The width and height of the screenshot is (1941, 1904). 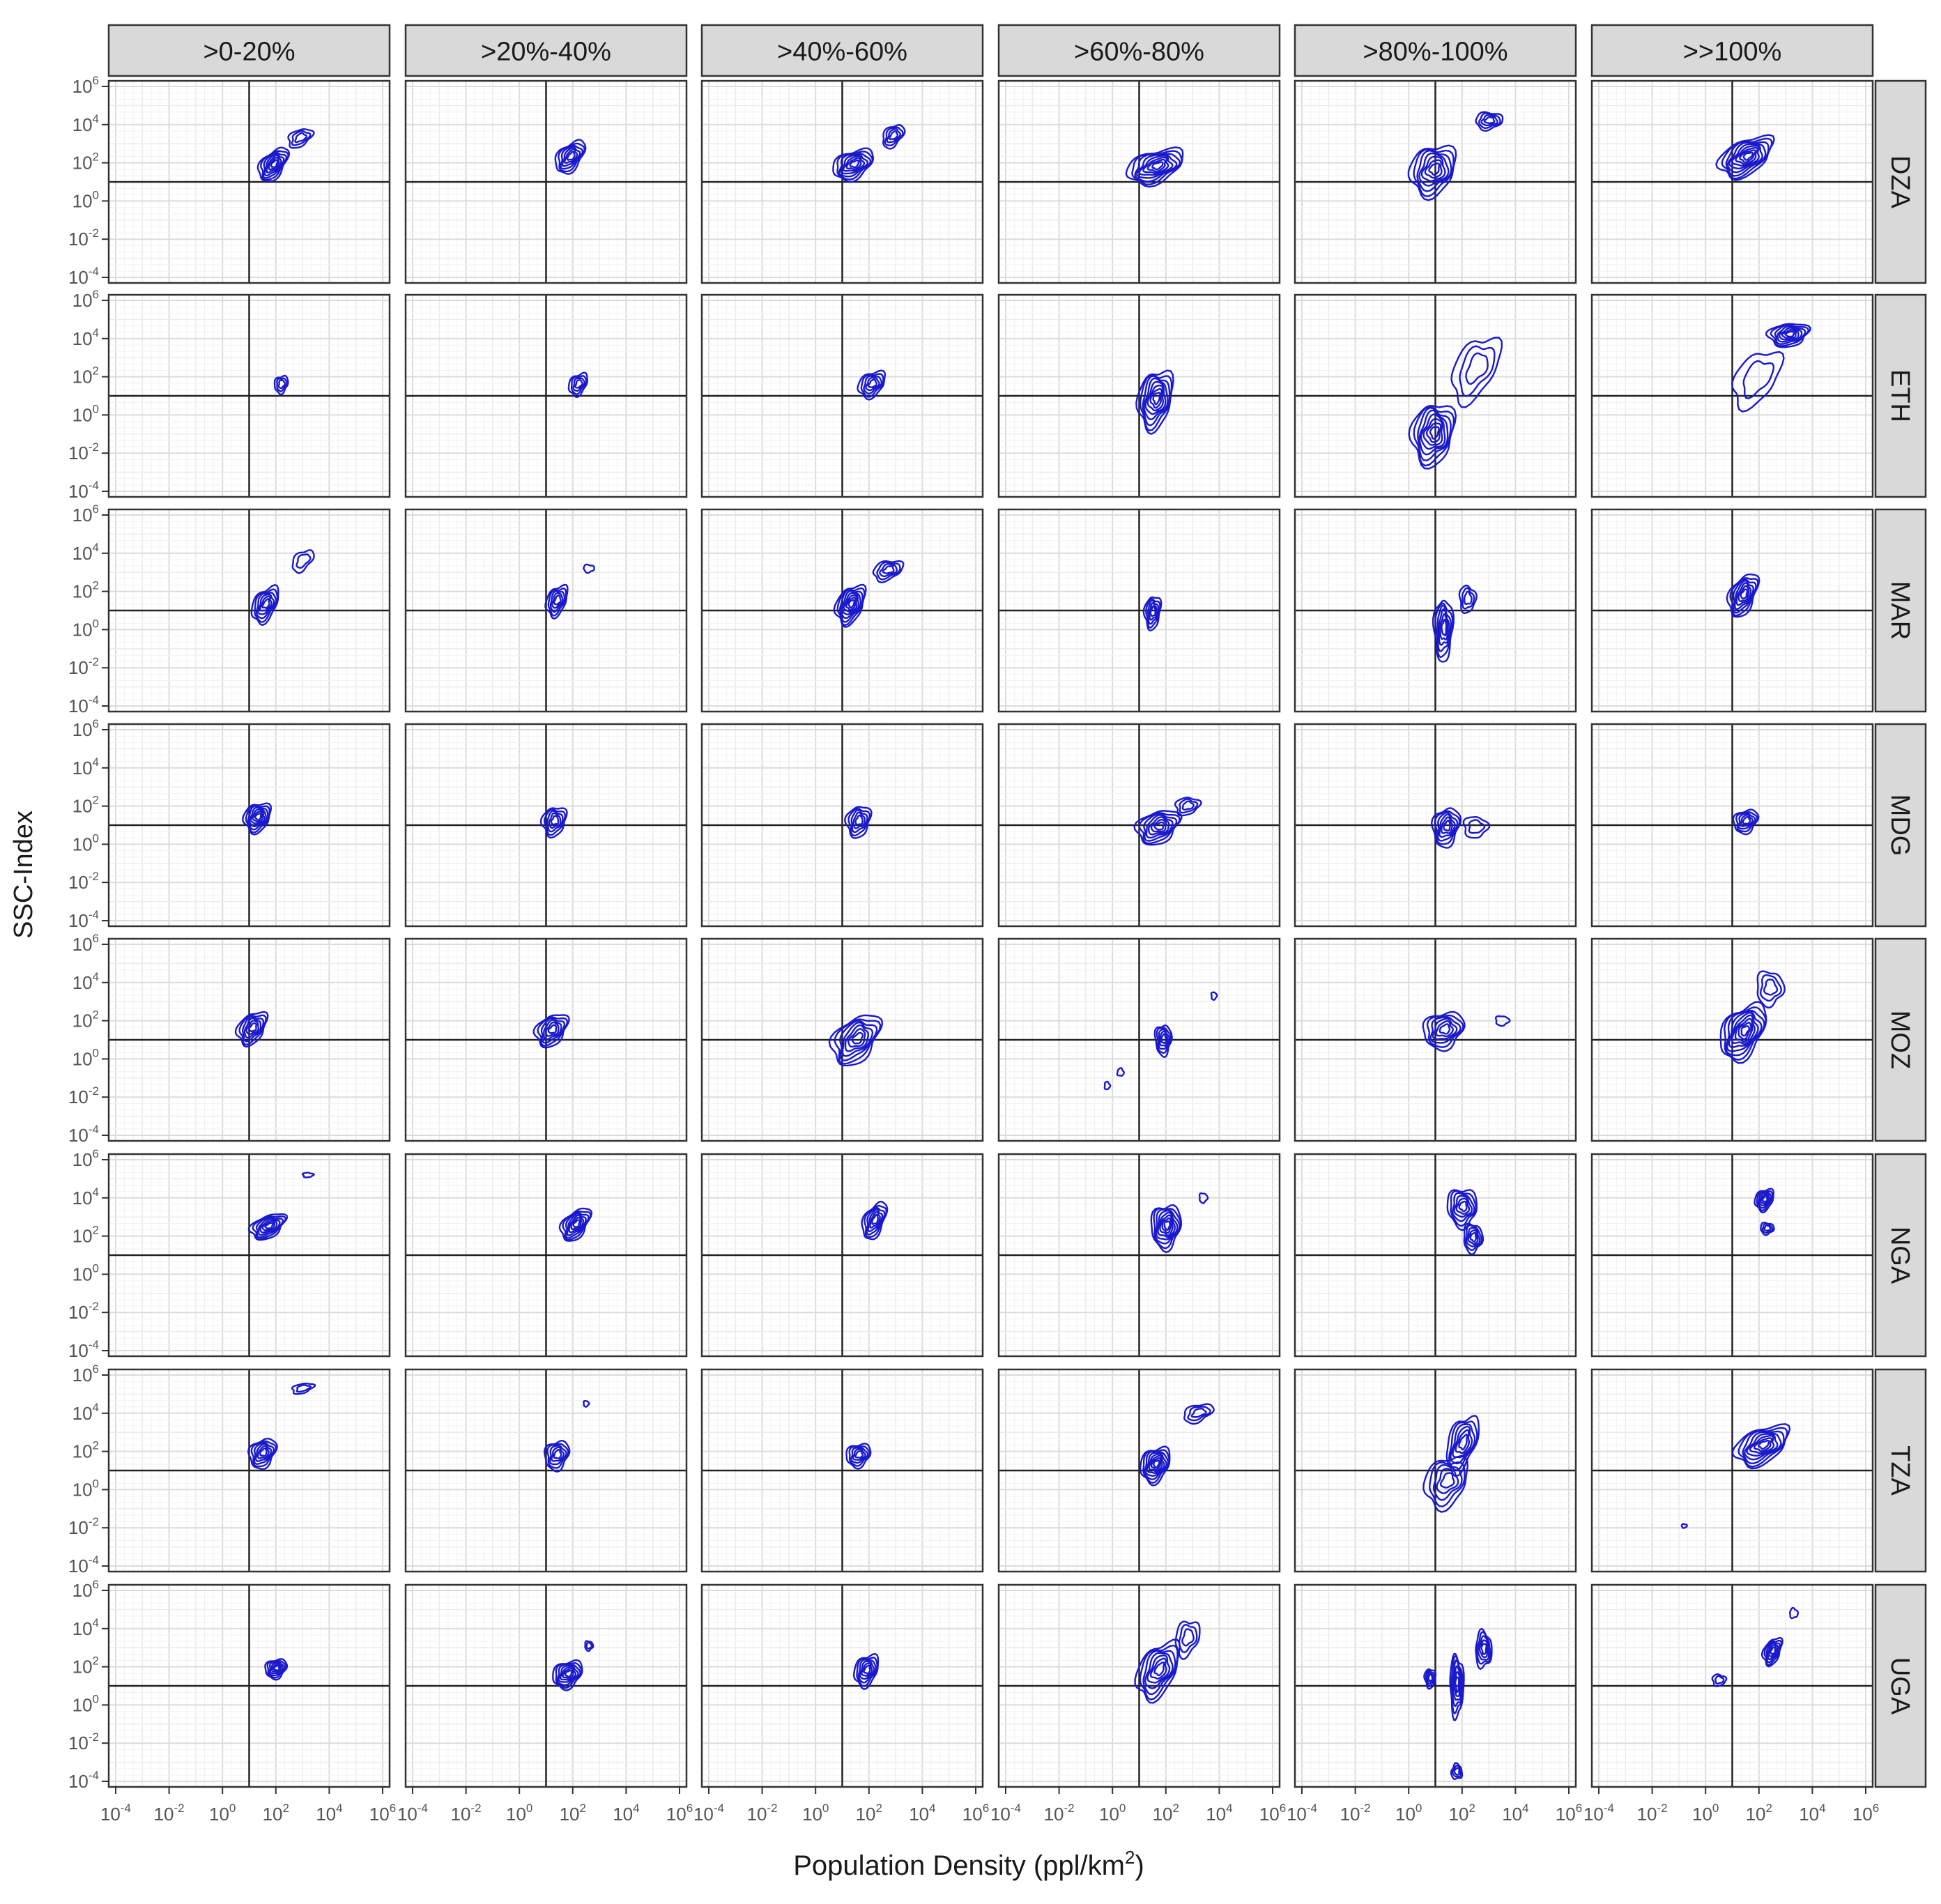 What do you see at coordinates (546, 50) in the screenshot?
I see `col-strip-1: >20%-40%` at bounding box center [546, 50].